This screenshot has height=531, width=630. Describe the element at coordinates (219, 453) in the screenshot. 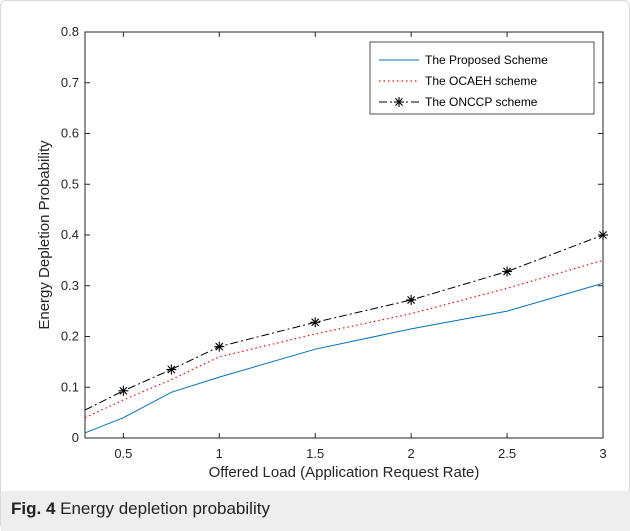

I see `x-tick-label: 1` at that location.